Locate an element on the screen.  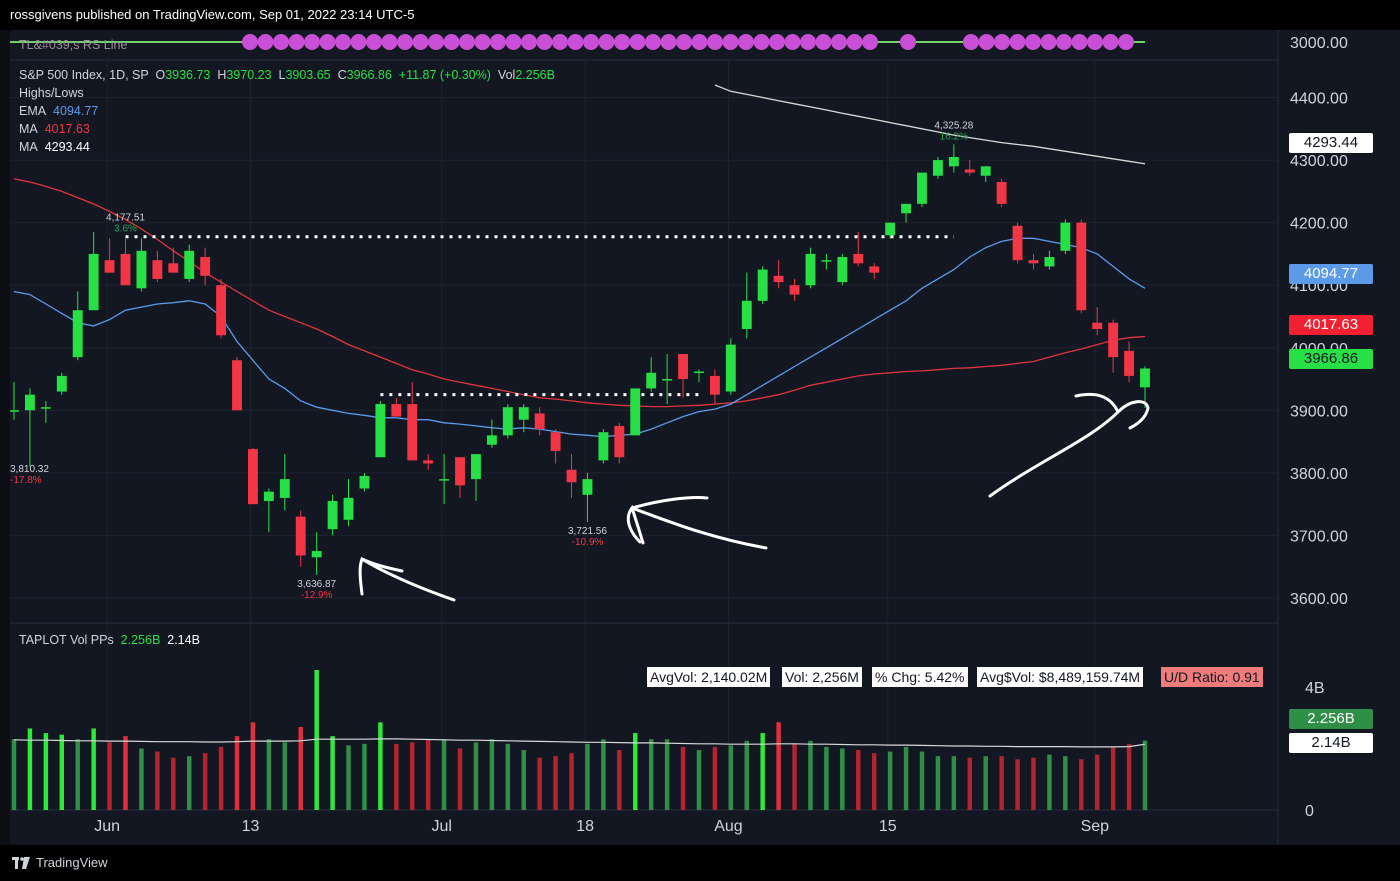
time-tick-label: Aug is located at coordinates (728, 826).